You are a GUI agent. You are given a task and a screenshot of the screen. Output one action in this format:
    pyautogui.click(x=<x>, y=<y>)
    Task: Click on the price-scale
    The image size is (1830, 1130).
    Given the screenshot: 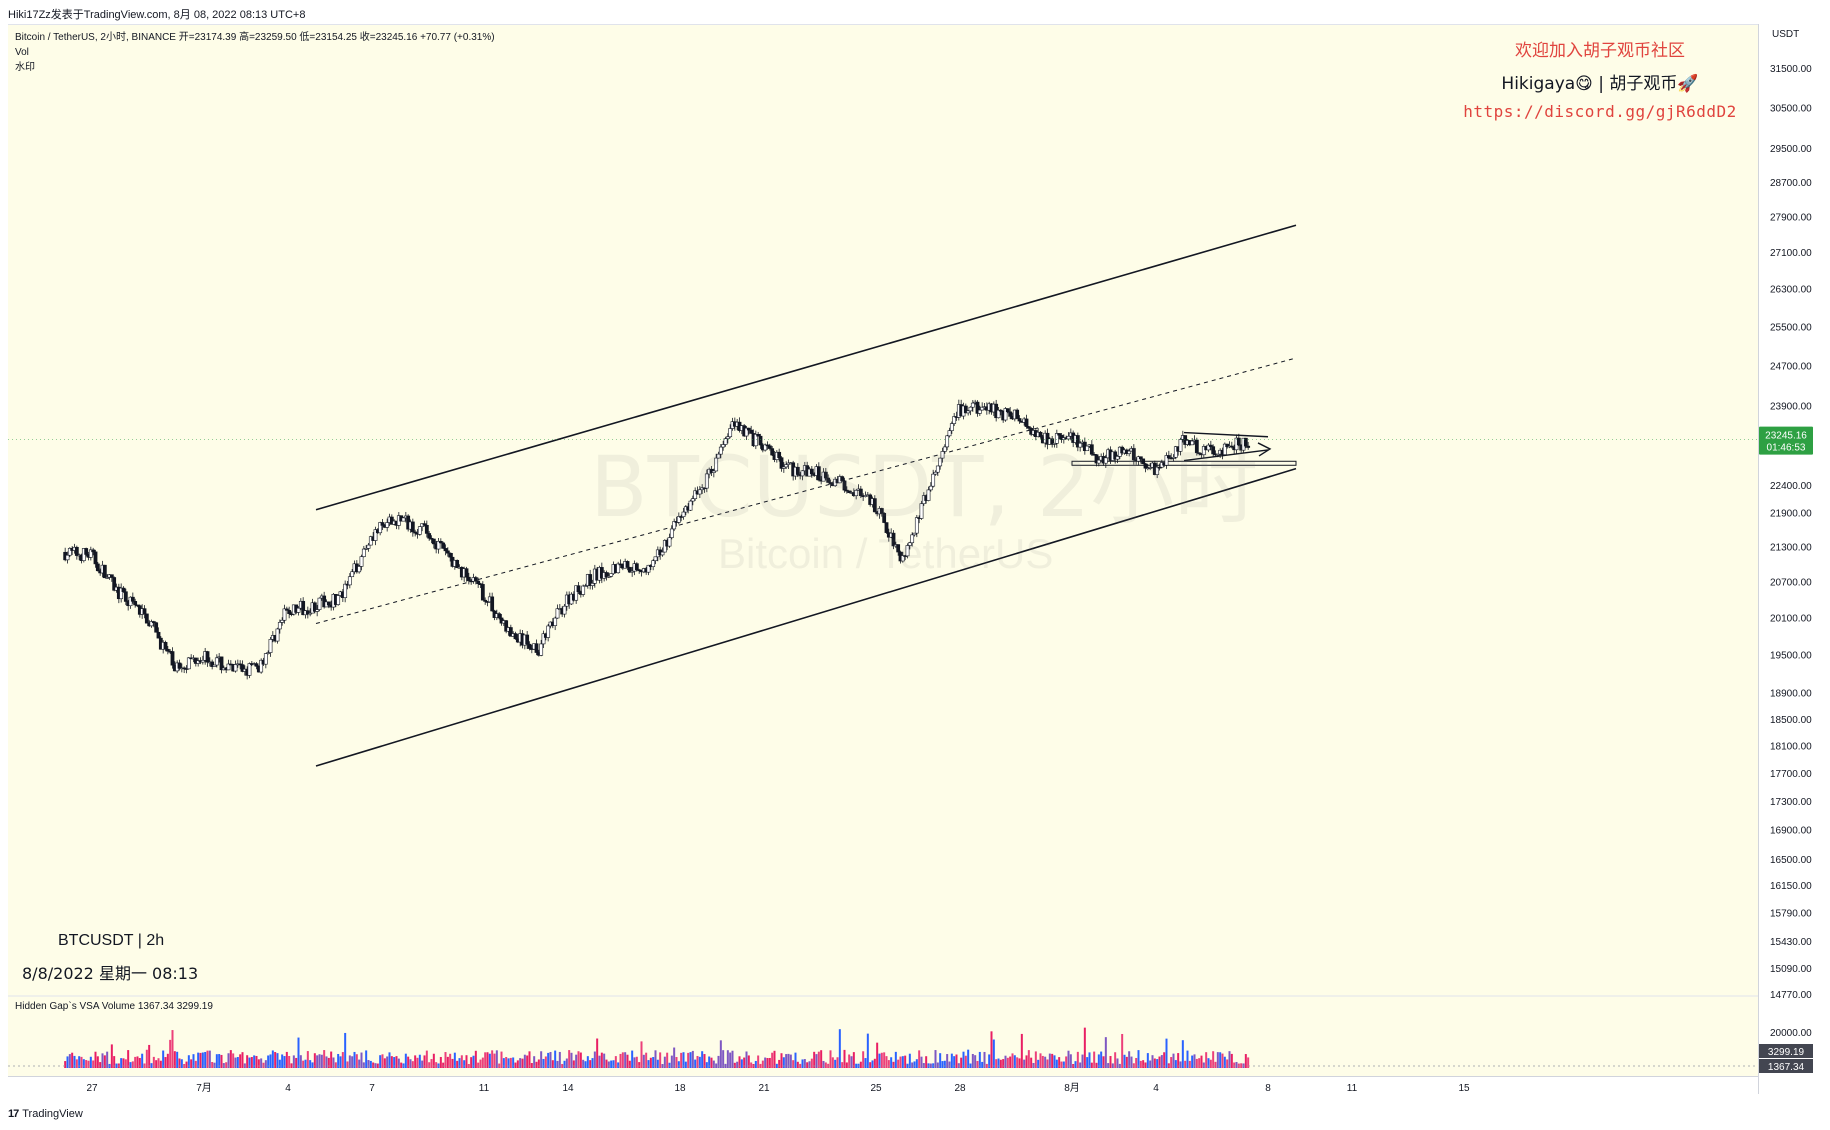 What is the action you would take?
    pyautogui.click(x=1788, y=559)
    